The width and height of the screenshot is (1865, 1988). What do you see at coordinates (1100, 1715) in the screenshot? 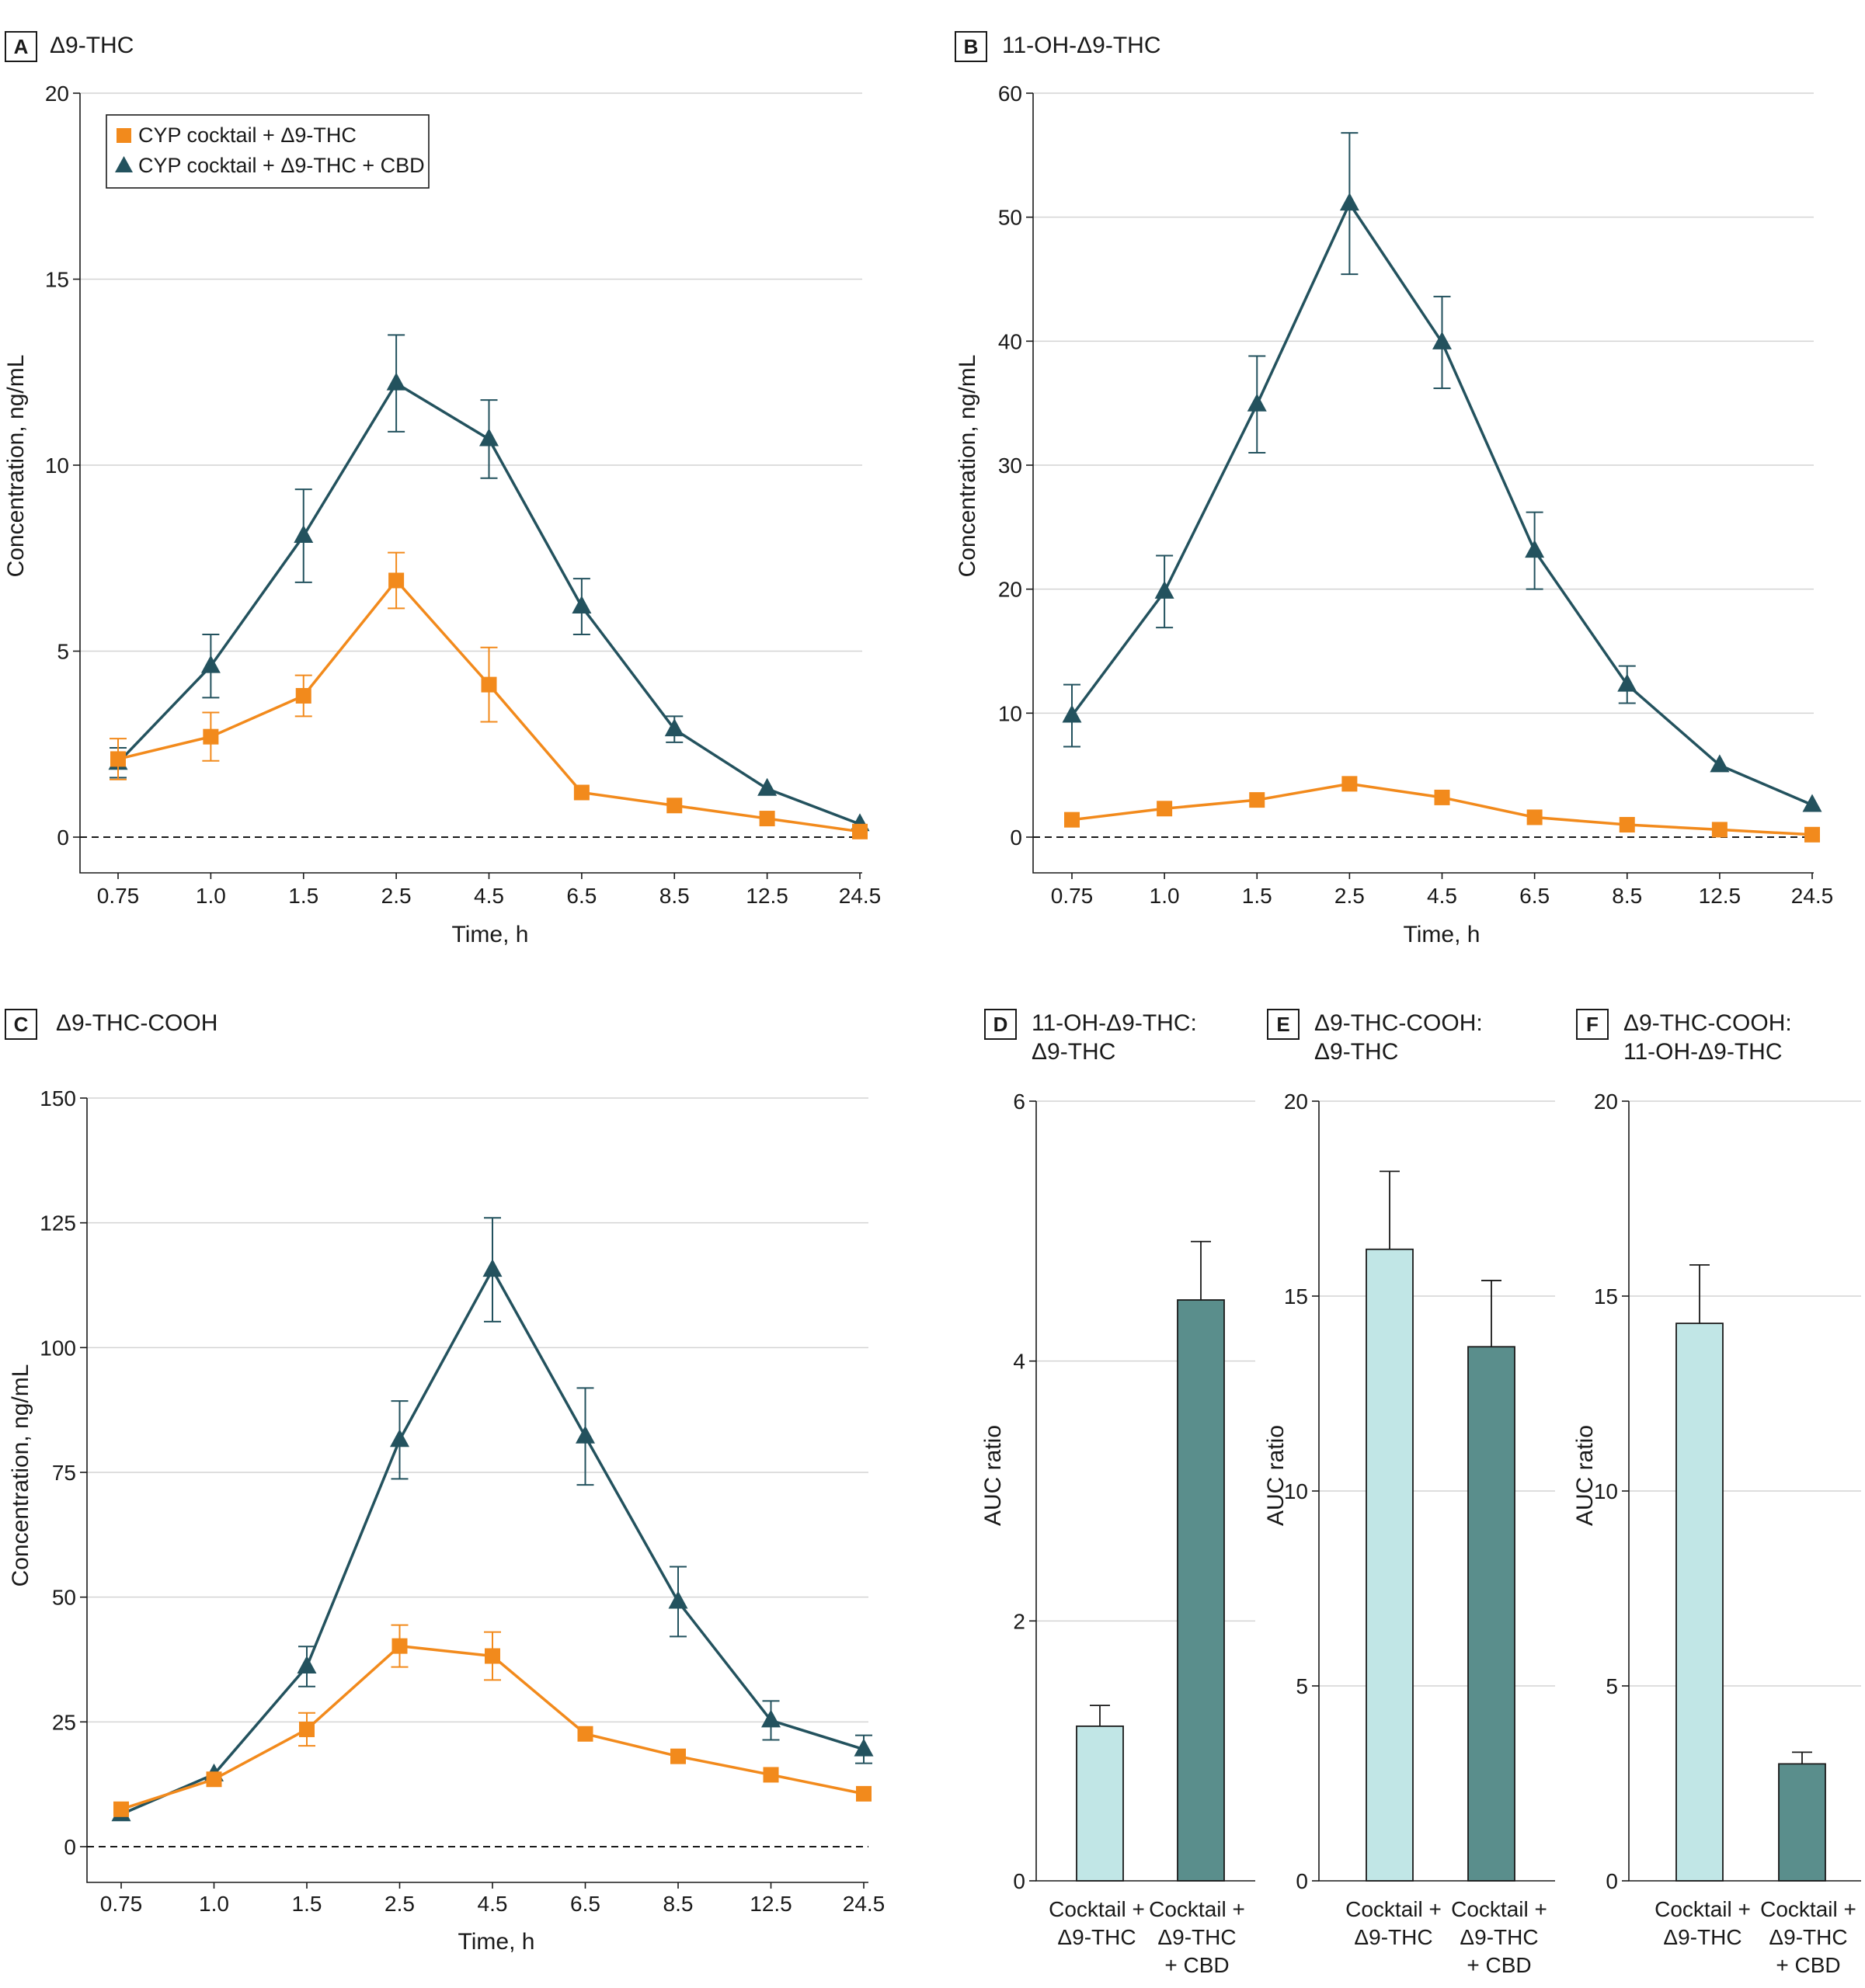
I see `panel-d-error-bar` at bounding box center [1100, 1715].